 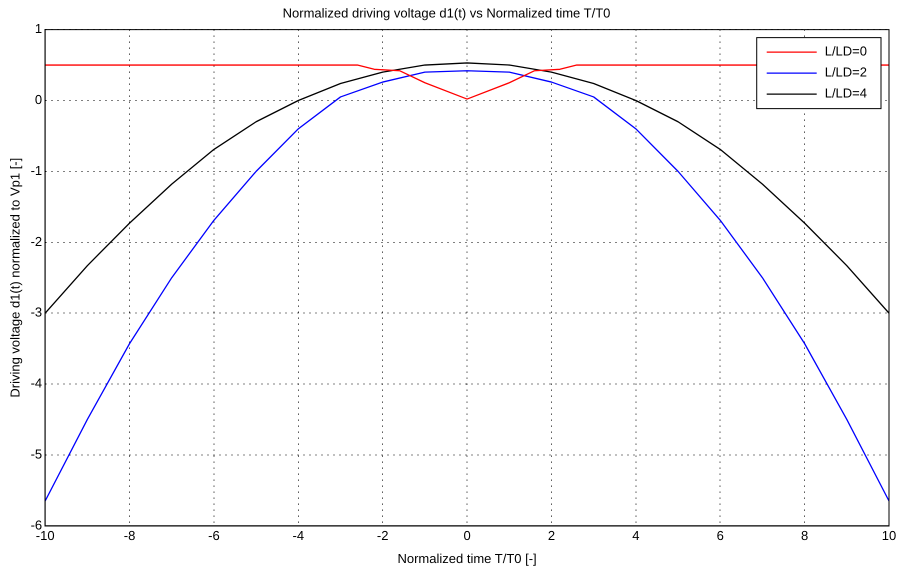 I want to click on legend-label: L/LD=4, so click(x=846, y=93).